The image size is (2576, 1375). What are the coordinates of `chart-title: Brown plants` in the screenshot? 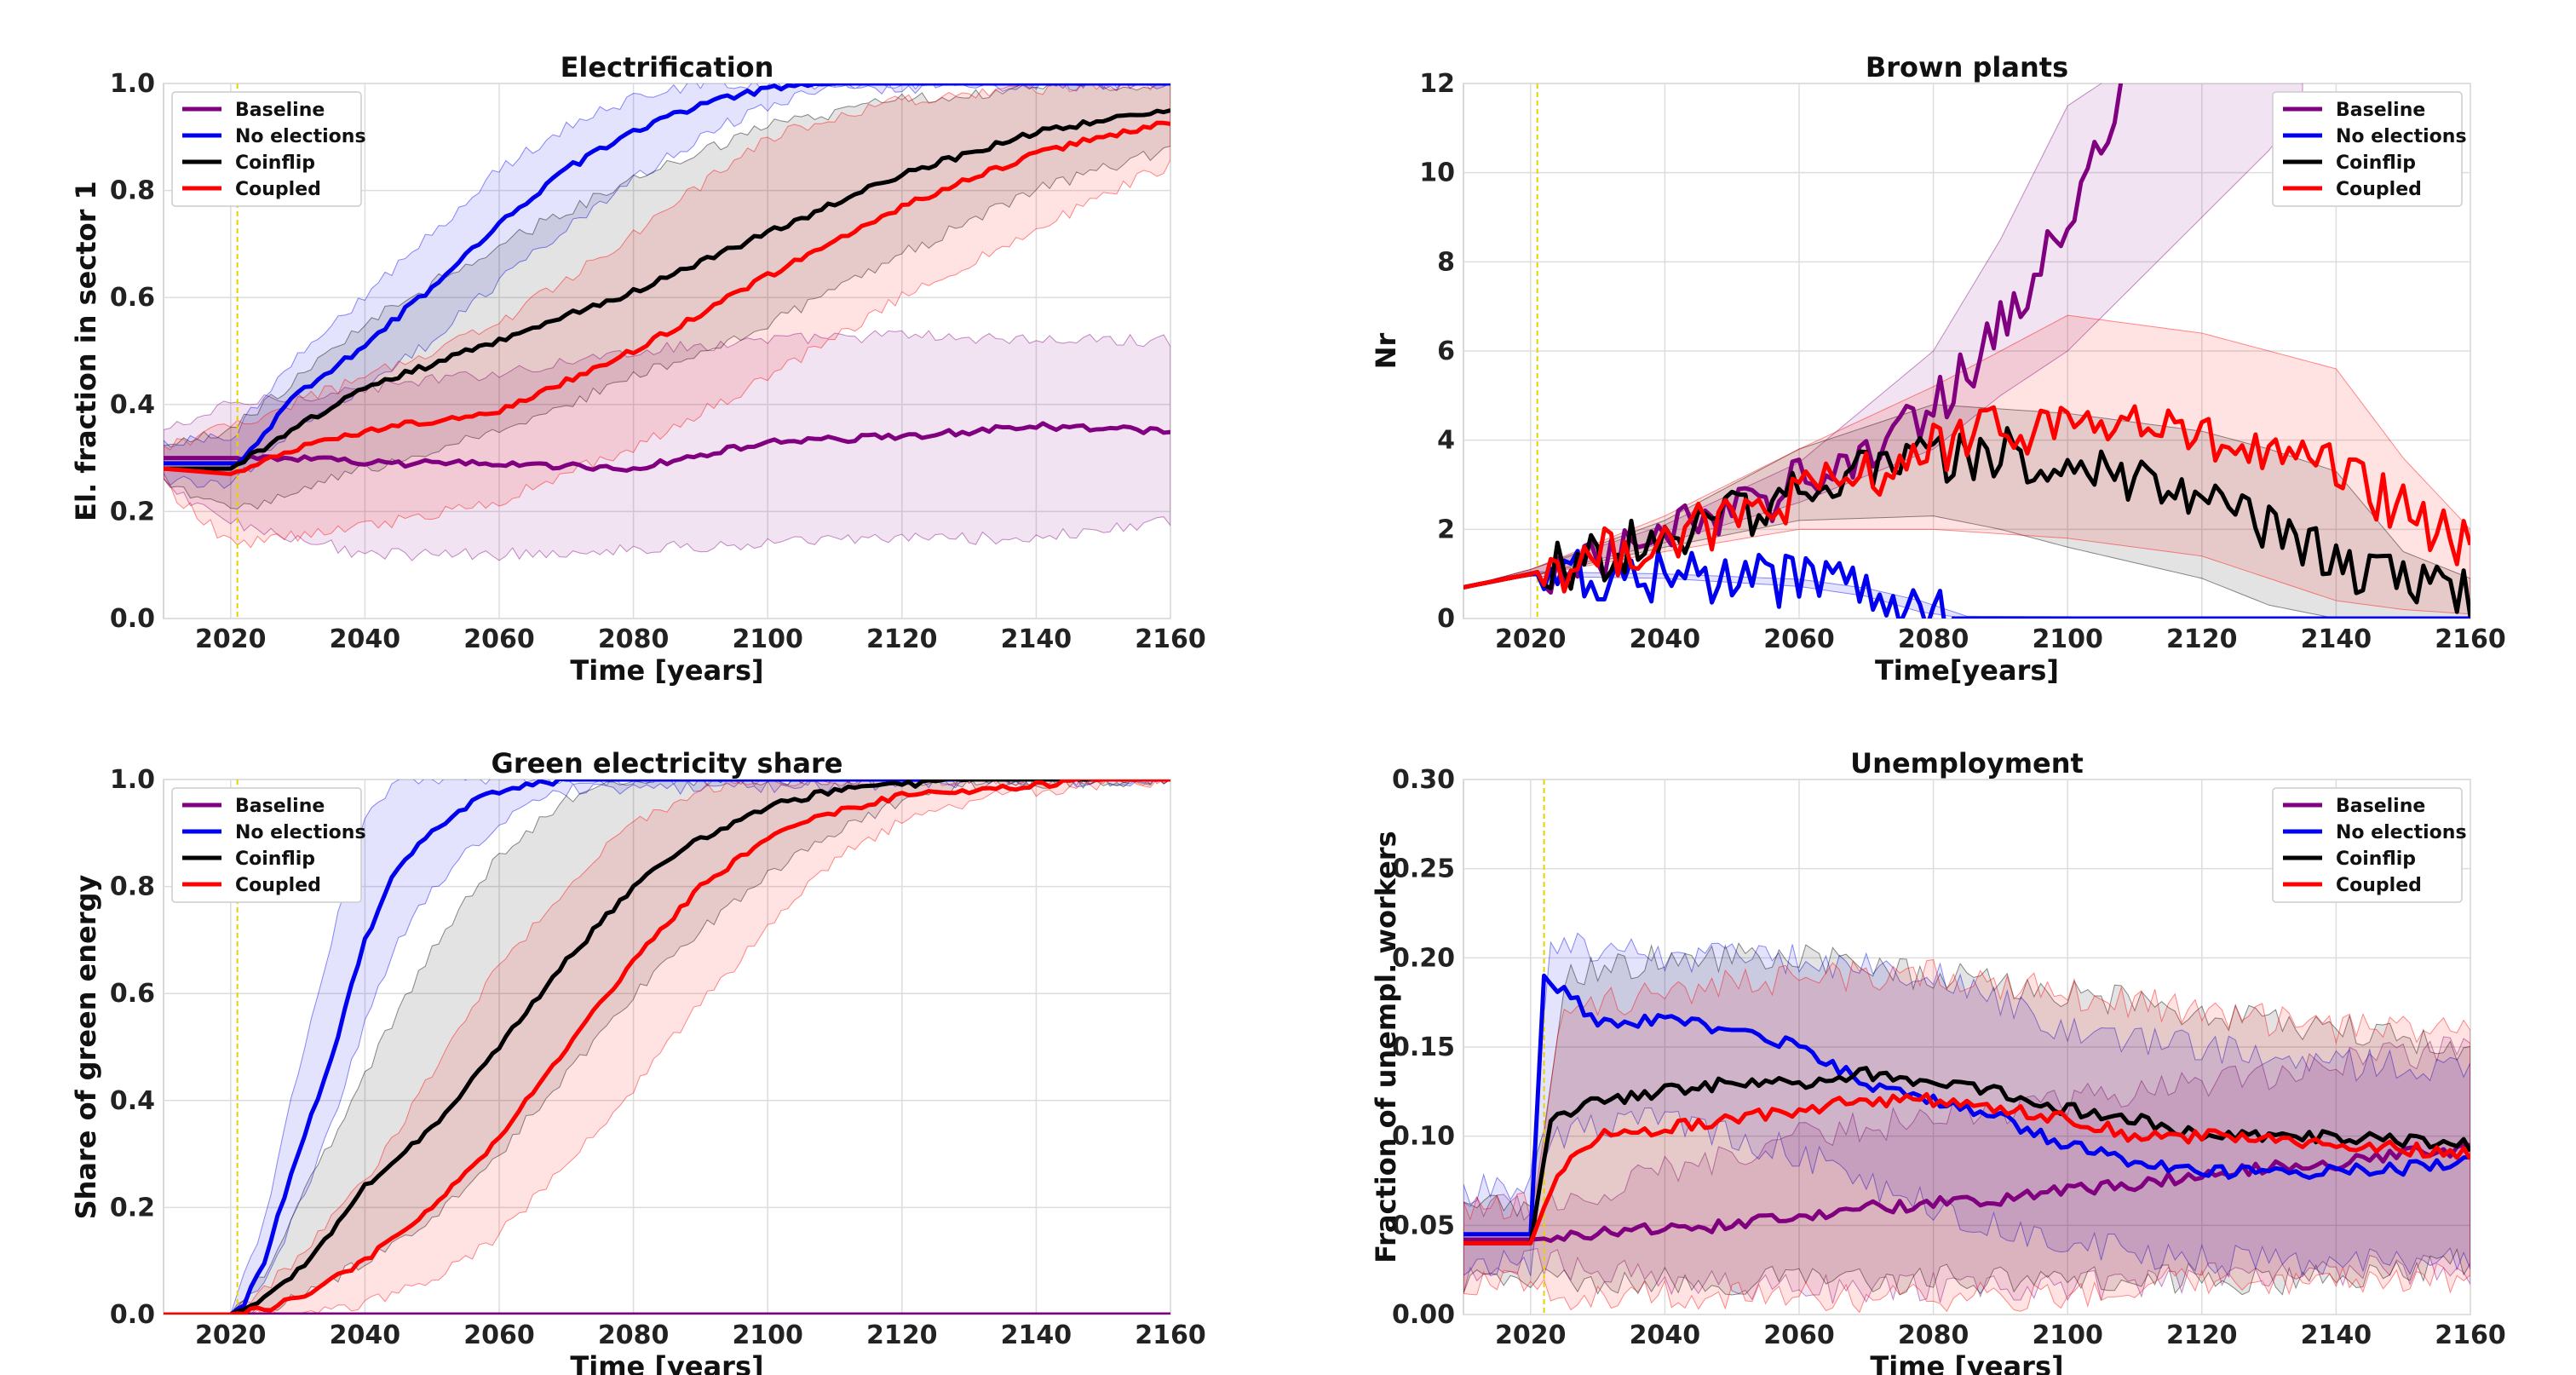 It's located at (1967, 67).